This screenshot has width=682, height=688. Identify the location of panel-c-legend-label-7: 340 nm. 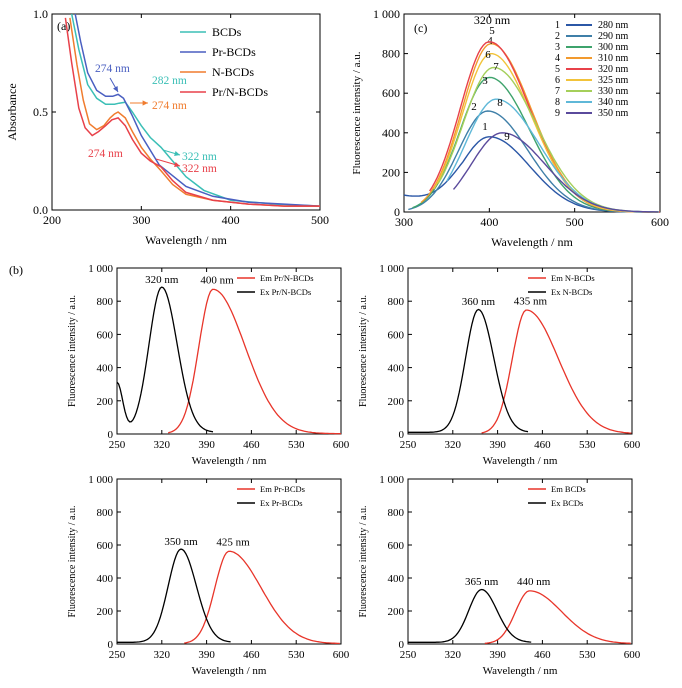
(613, 102).